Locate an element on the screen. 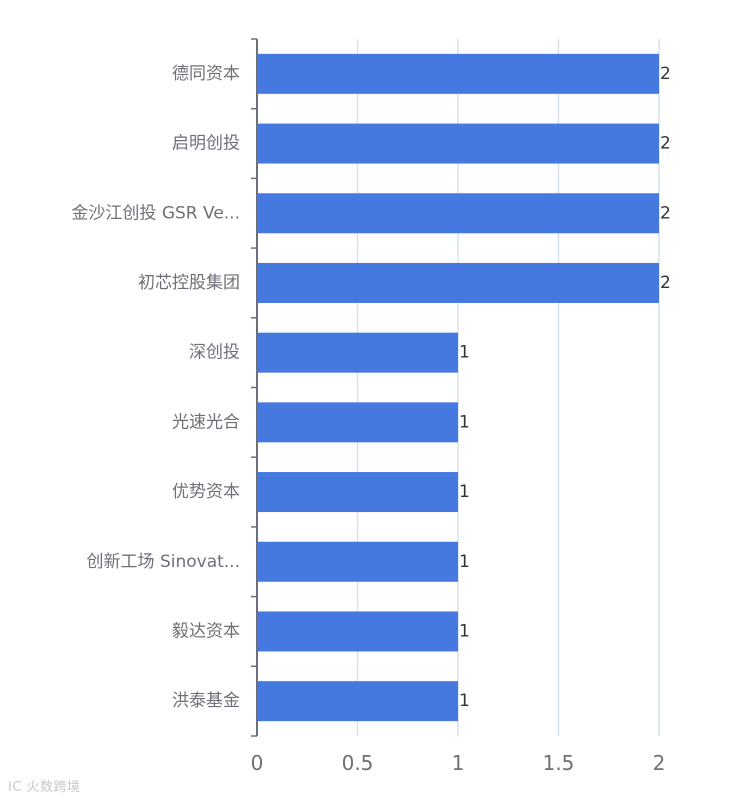  category-label: 光速光合 is located at coordinates (206, 422).